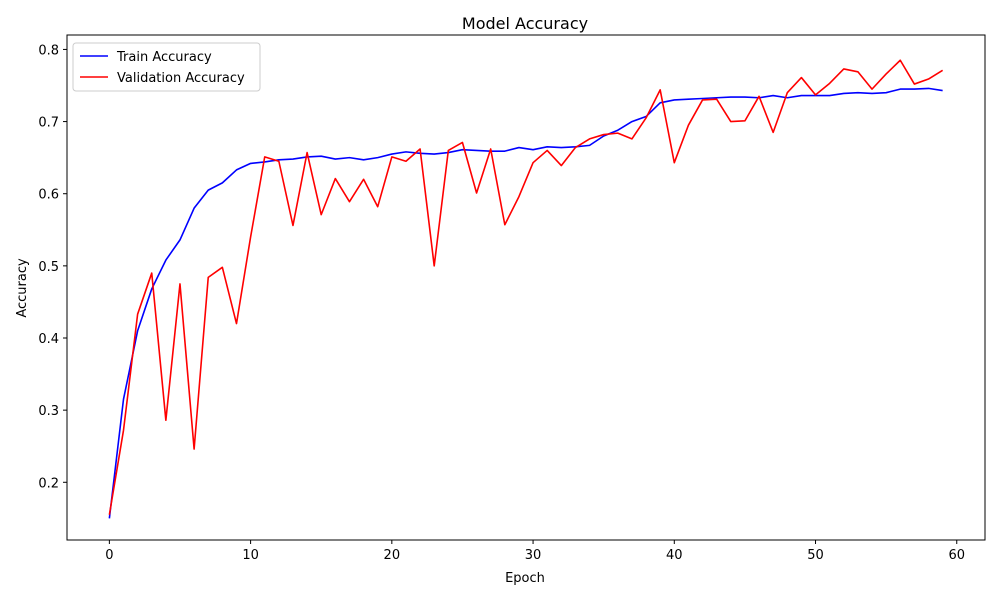 The width and height of the screenshot is (1000, 604). I want to click on x-tick-label: 40, so click(674, 555).